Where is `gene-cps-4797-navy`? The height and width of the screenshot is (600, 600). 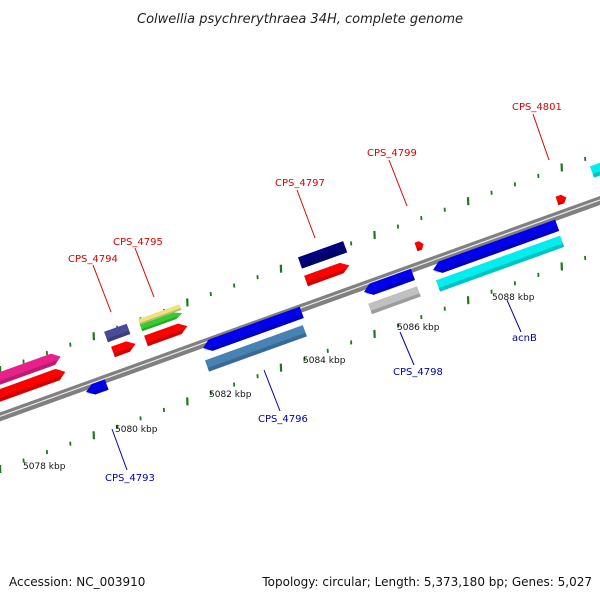 gene-cps-4797-navy is located at coordinates (323, 255).